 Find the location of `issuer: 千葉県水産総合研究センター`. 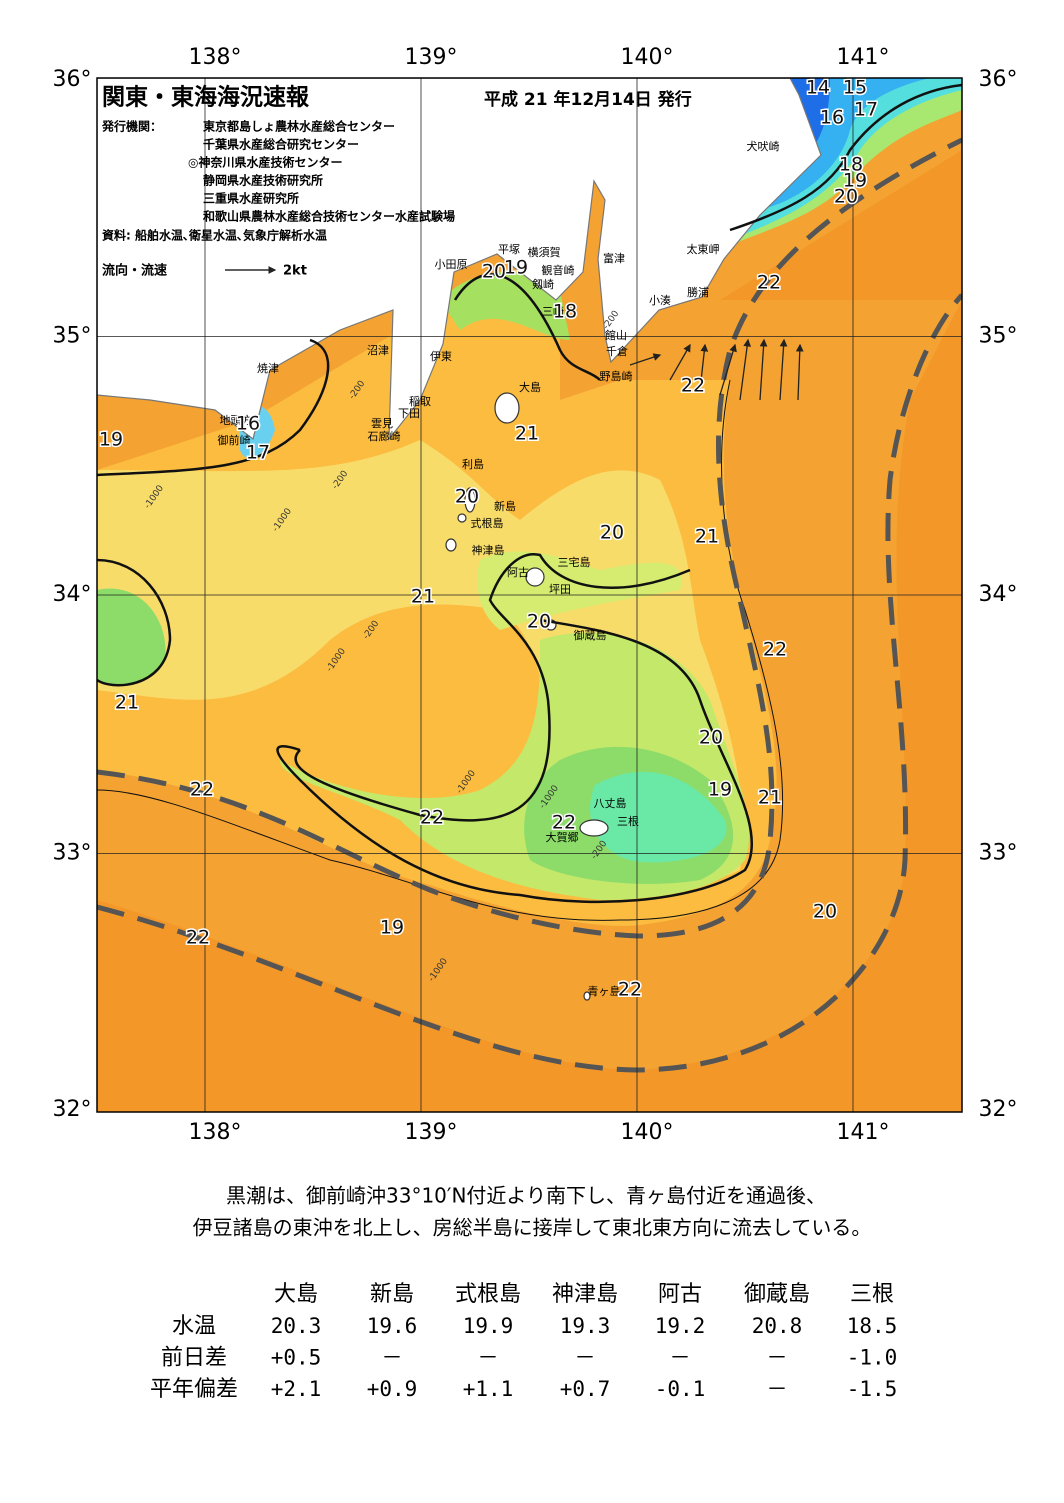

issuer: 千葉県水産総合研究センター is located at coordinates (281, 144).